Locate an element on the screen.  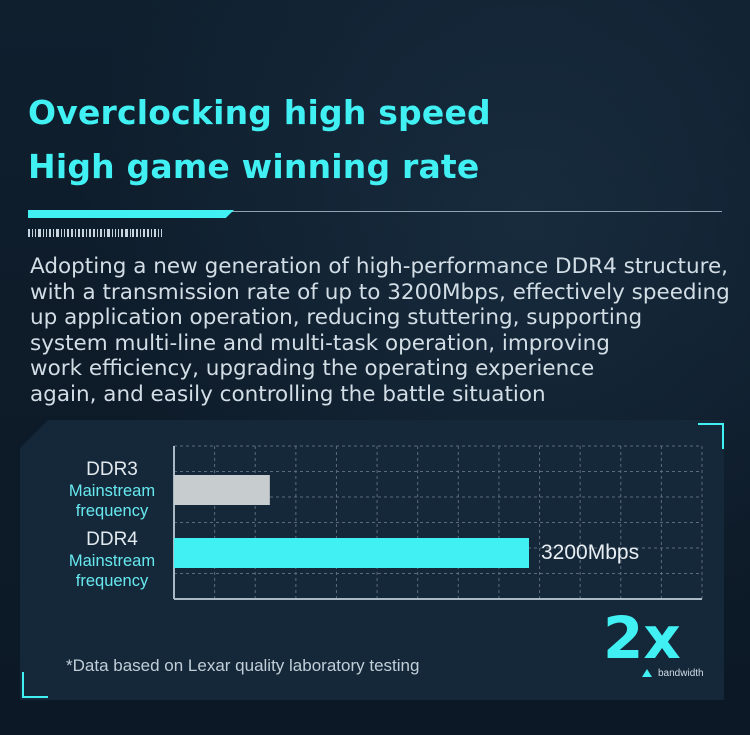
ddr3-subtitle: Mainstream frequency is located at coordinates (112, 501).